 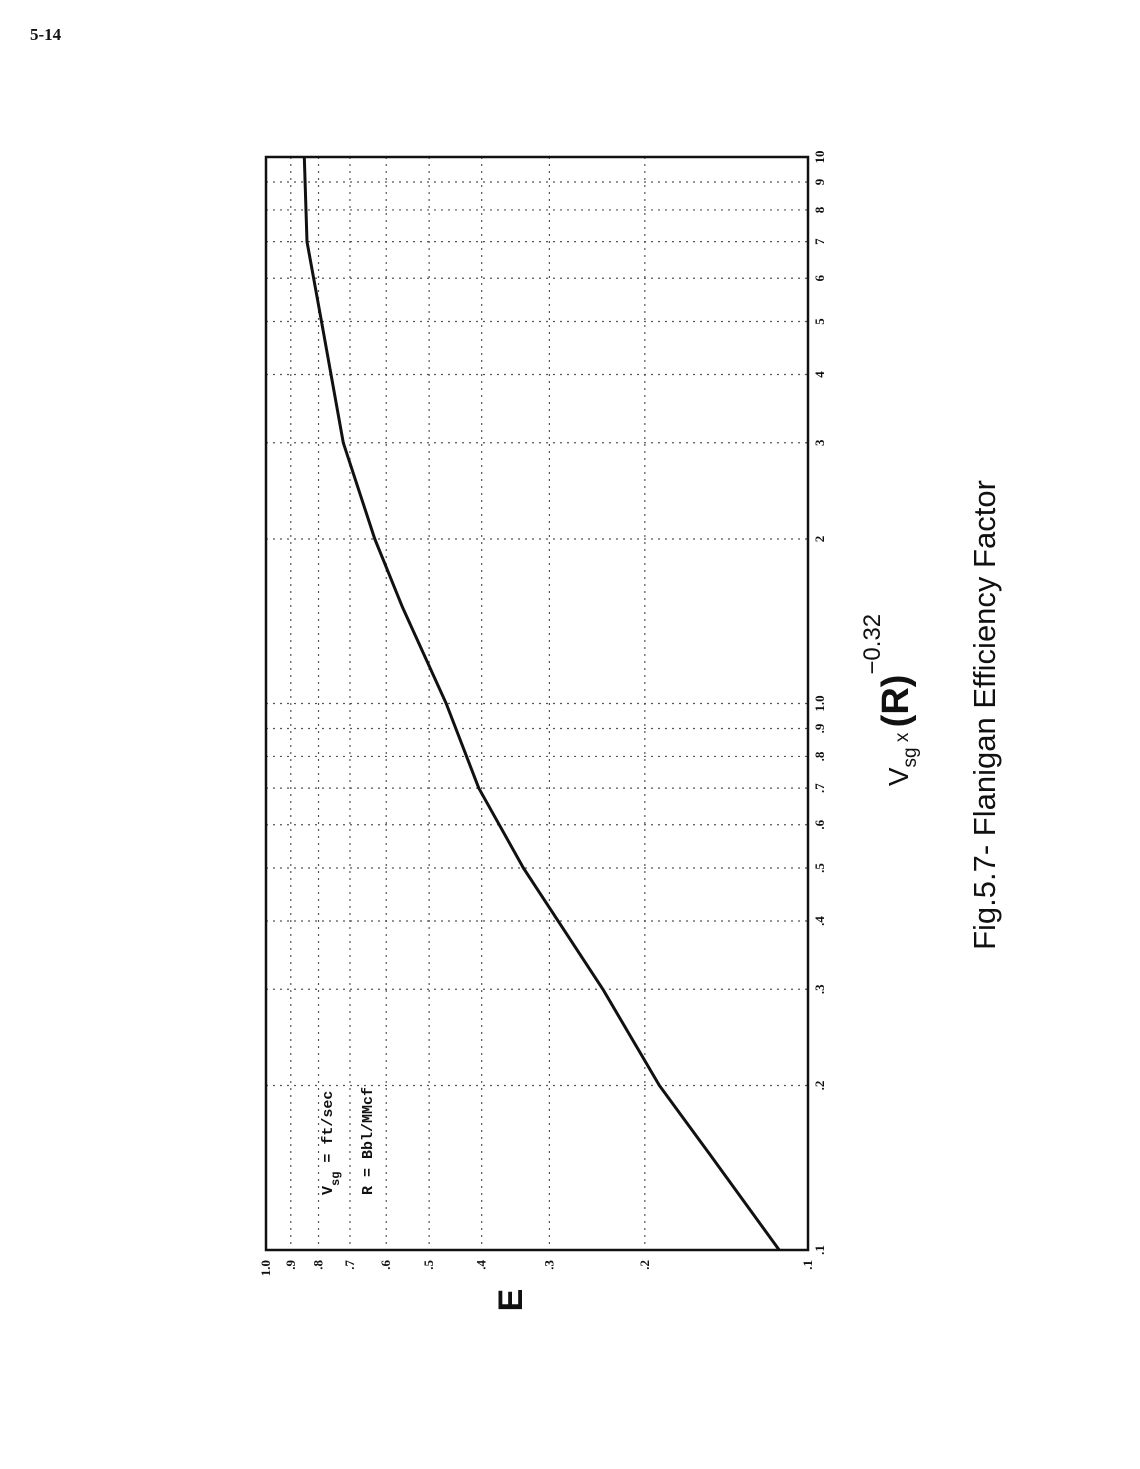 I want to click on x-label-part: (R), so click(x=896, y=701).